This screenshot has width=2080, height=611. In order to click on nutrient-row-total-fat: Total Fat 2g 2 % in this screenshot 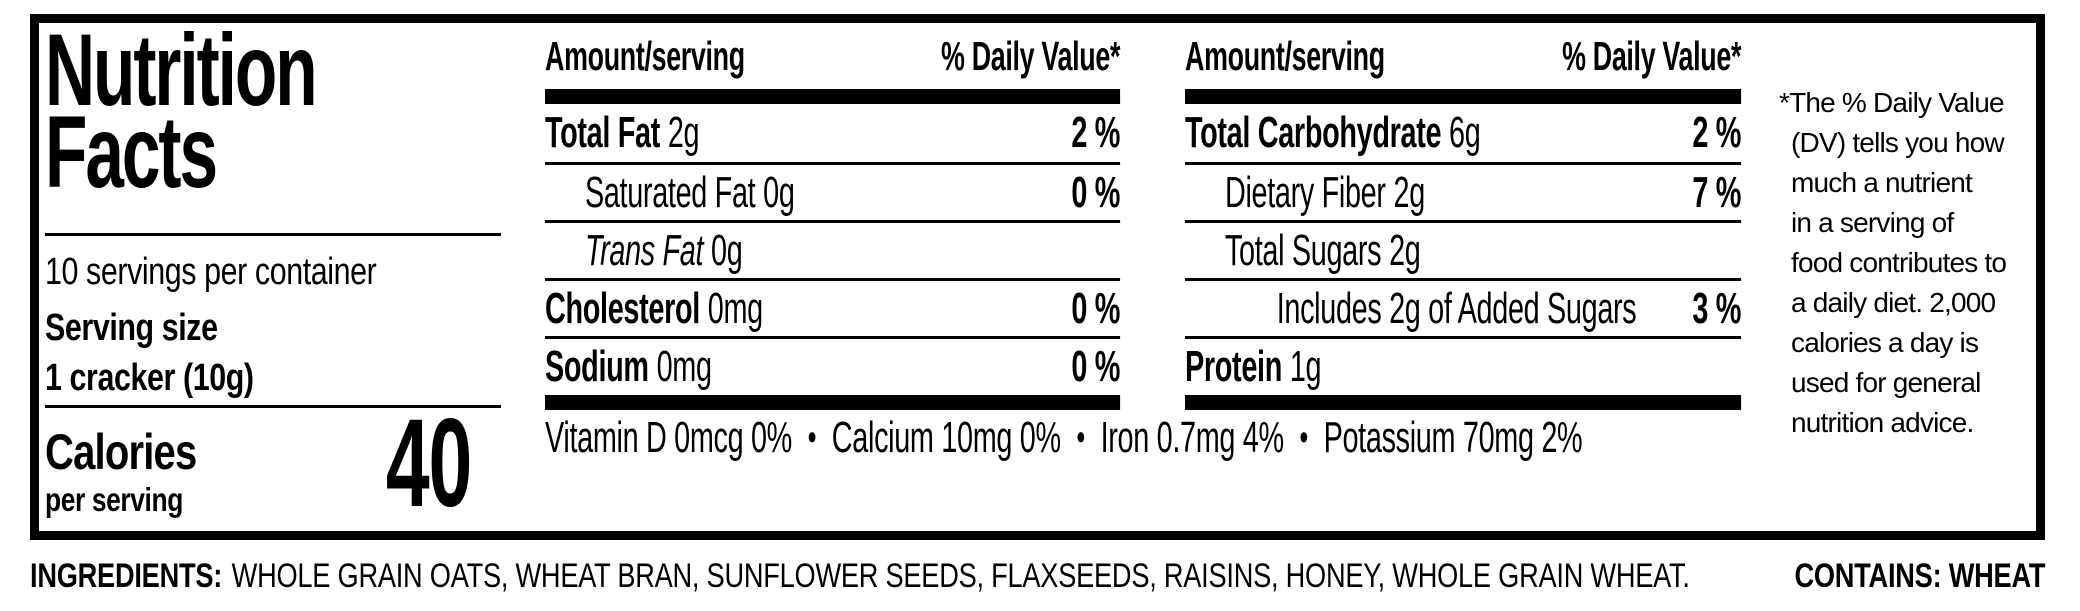, I will do `click(832, 133)`.